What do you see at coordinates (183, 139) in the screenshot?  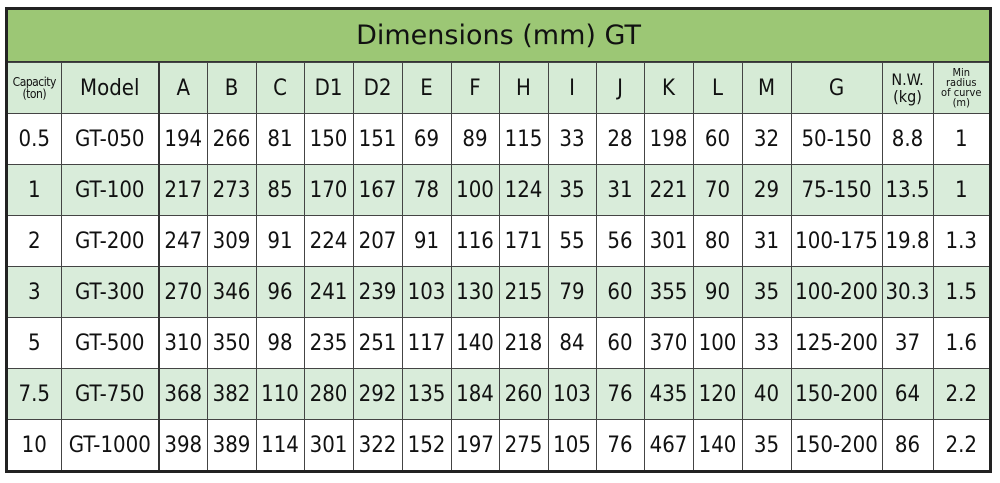 I see `value-cell: 194` at bounding box center [183, 139].